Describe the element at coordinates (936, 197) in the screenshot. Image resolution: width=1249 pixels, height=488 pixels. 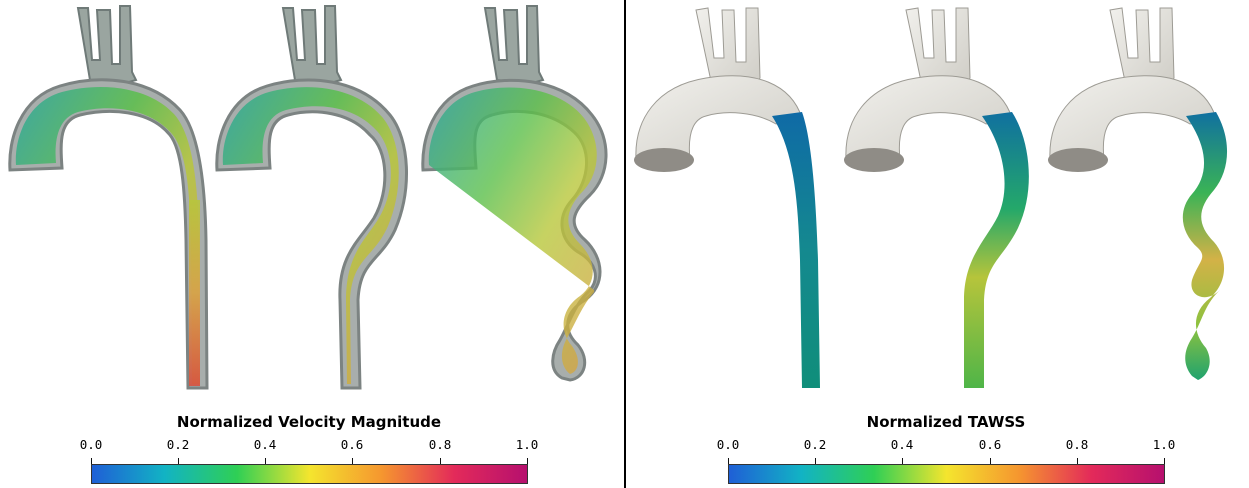
I see `tawss-aorta-curved` at that location.